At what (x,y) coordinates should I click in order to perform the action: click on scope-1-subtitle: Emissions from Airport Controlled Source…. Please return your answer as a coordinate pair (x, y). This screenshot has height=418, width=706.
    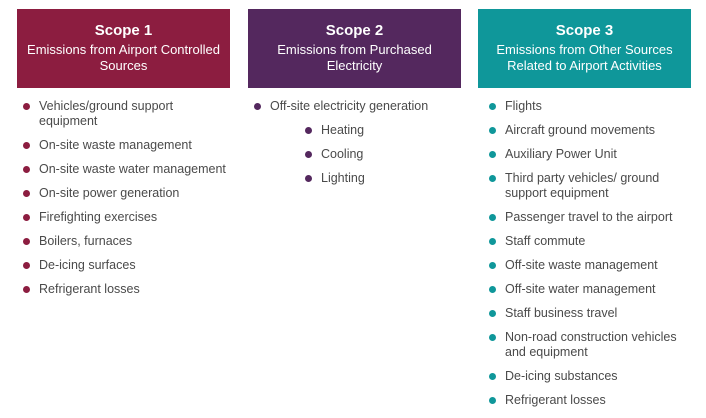
    Looking at the image, I should click on (123, 57).